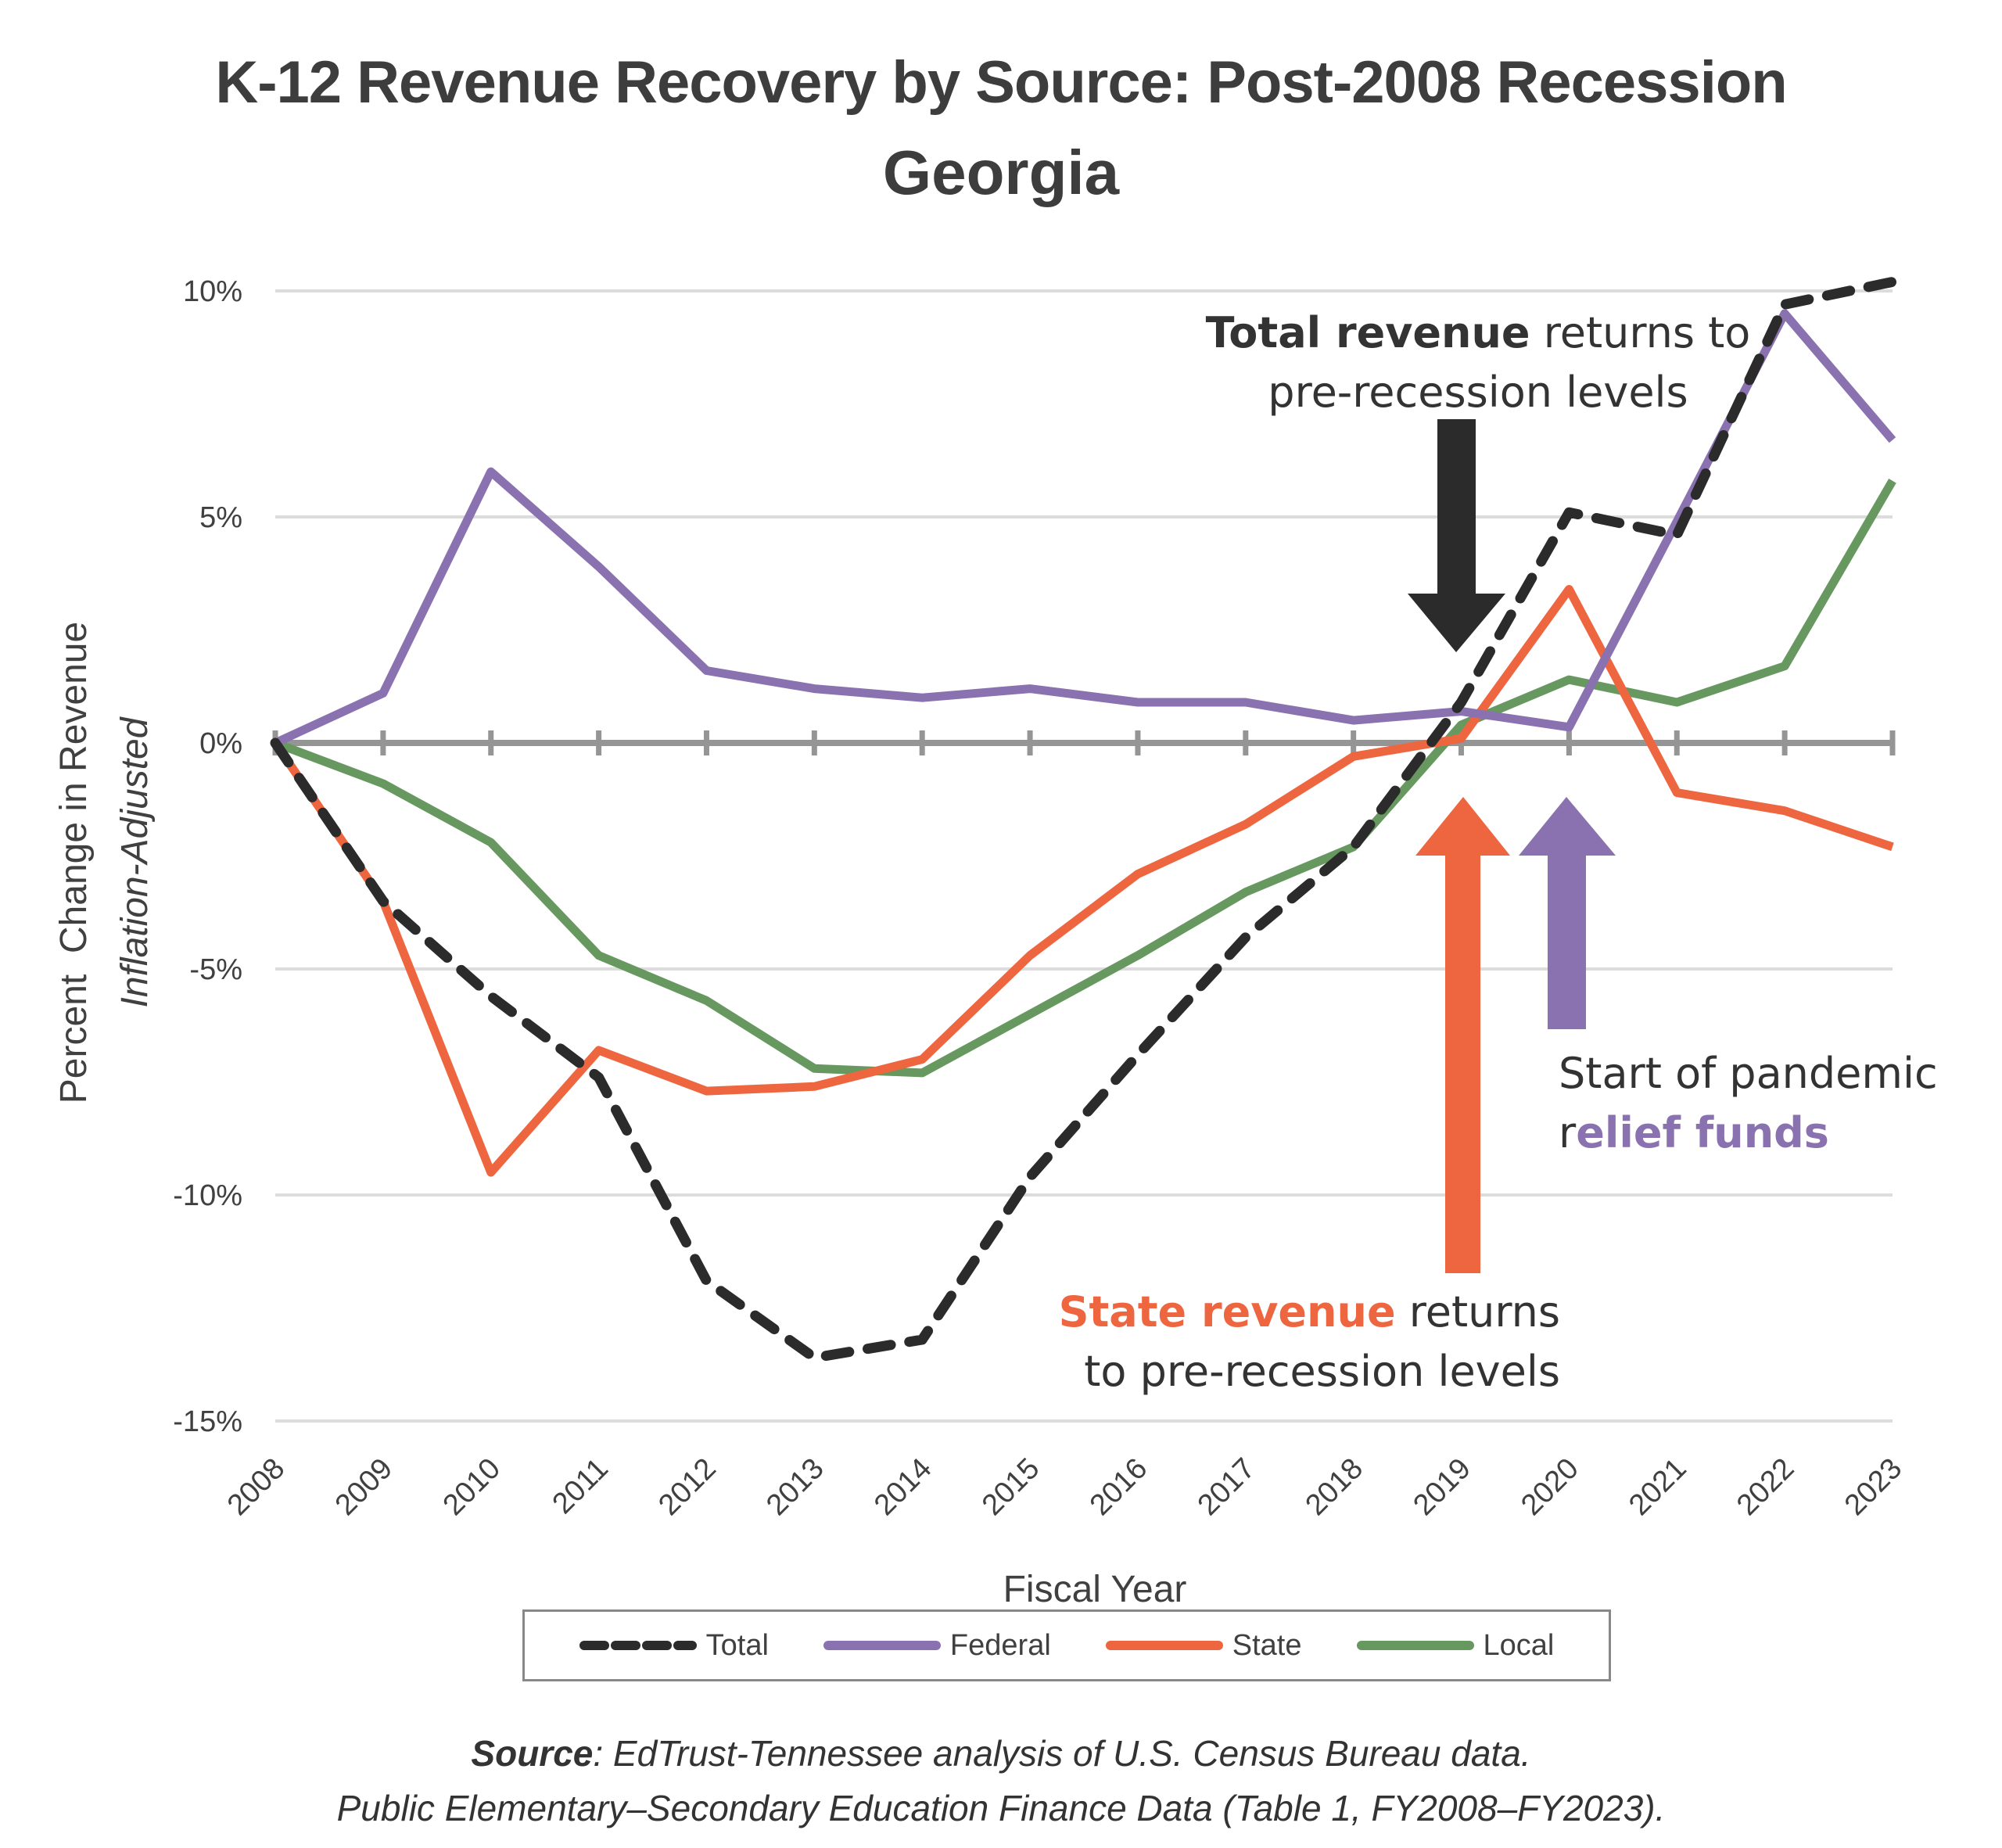 The height and width of the screenshot is (1848, 2002). Describe the element at coordinates (220, 743) in the screenshot. I see `y-tick-label: 0%` at that location.